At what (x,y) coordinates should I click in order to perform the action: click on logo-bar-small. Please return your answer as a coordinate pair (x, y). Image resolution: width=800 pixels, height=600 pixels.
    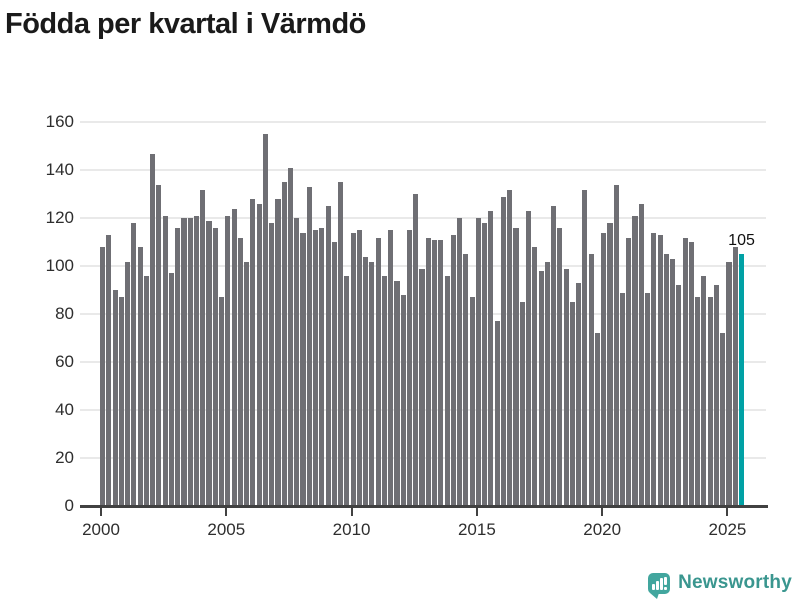
    Looking at the image, I should click on (654, 586).